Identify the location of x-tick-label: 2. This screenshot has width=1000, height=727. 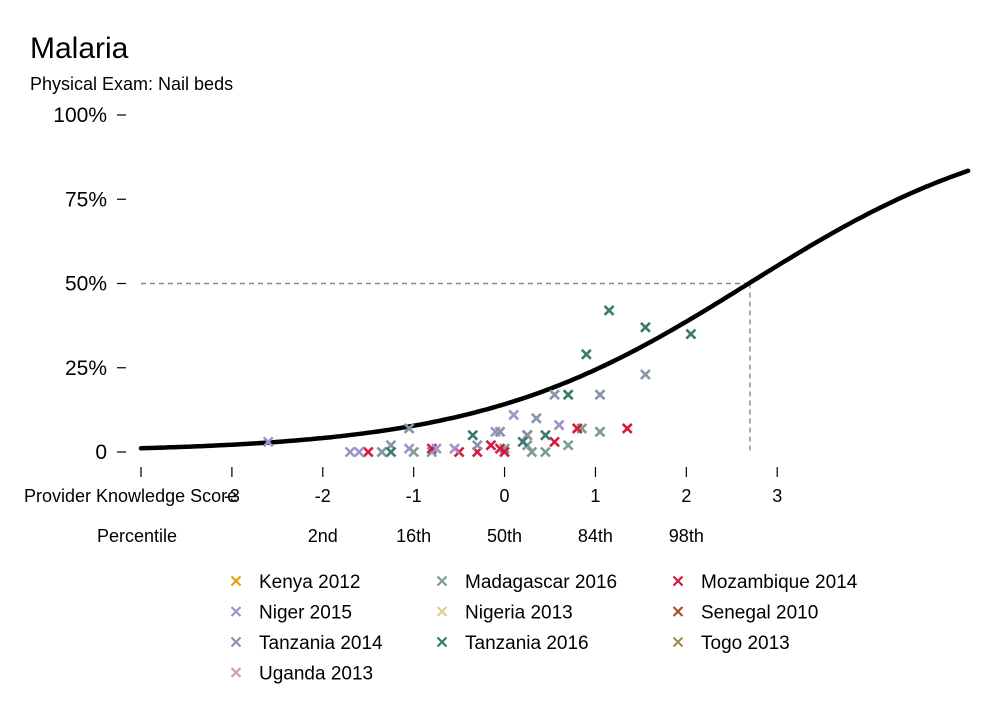
(686, 496).